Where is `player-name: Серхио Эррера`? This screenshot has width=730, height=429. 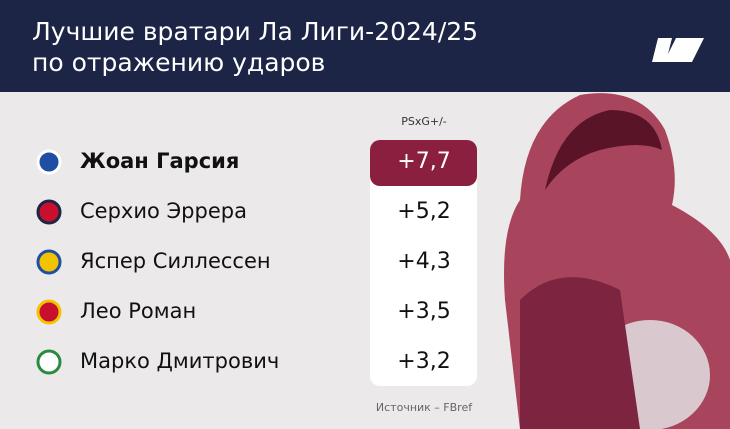 player-name: Серхио Эррера is located at coordinates (163, 211).